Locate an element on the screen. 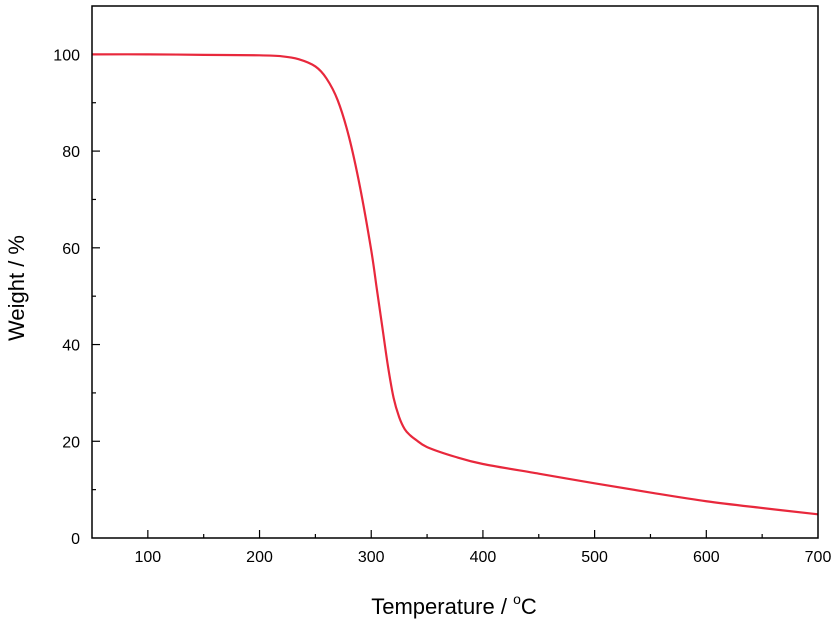  y-tick-label: 20 is located at coordinates (71, 442).